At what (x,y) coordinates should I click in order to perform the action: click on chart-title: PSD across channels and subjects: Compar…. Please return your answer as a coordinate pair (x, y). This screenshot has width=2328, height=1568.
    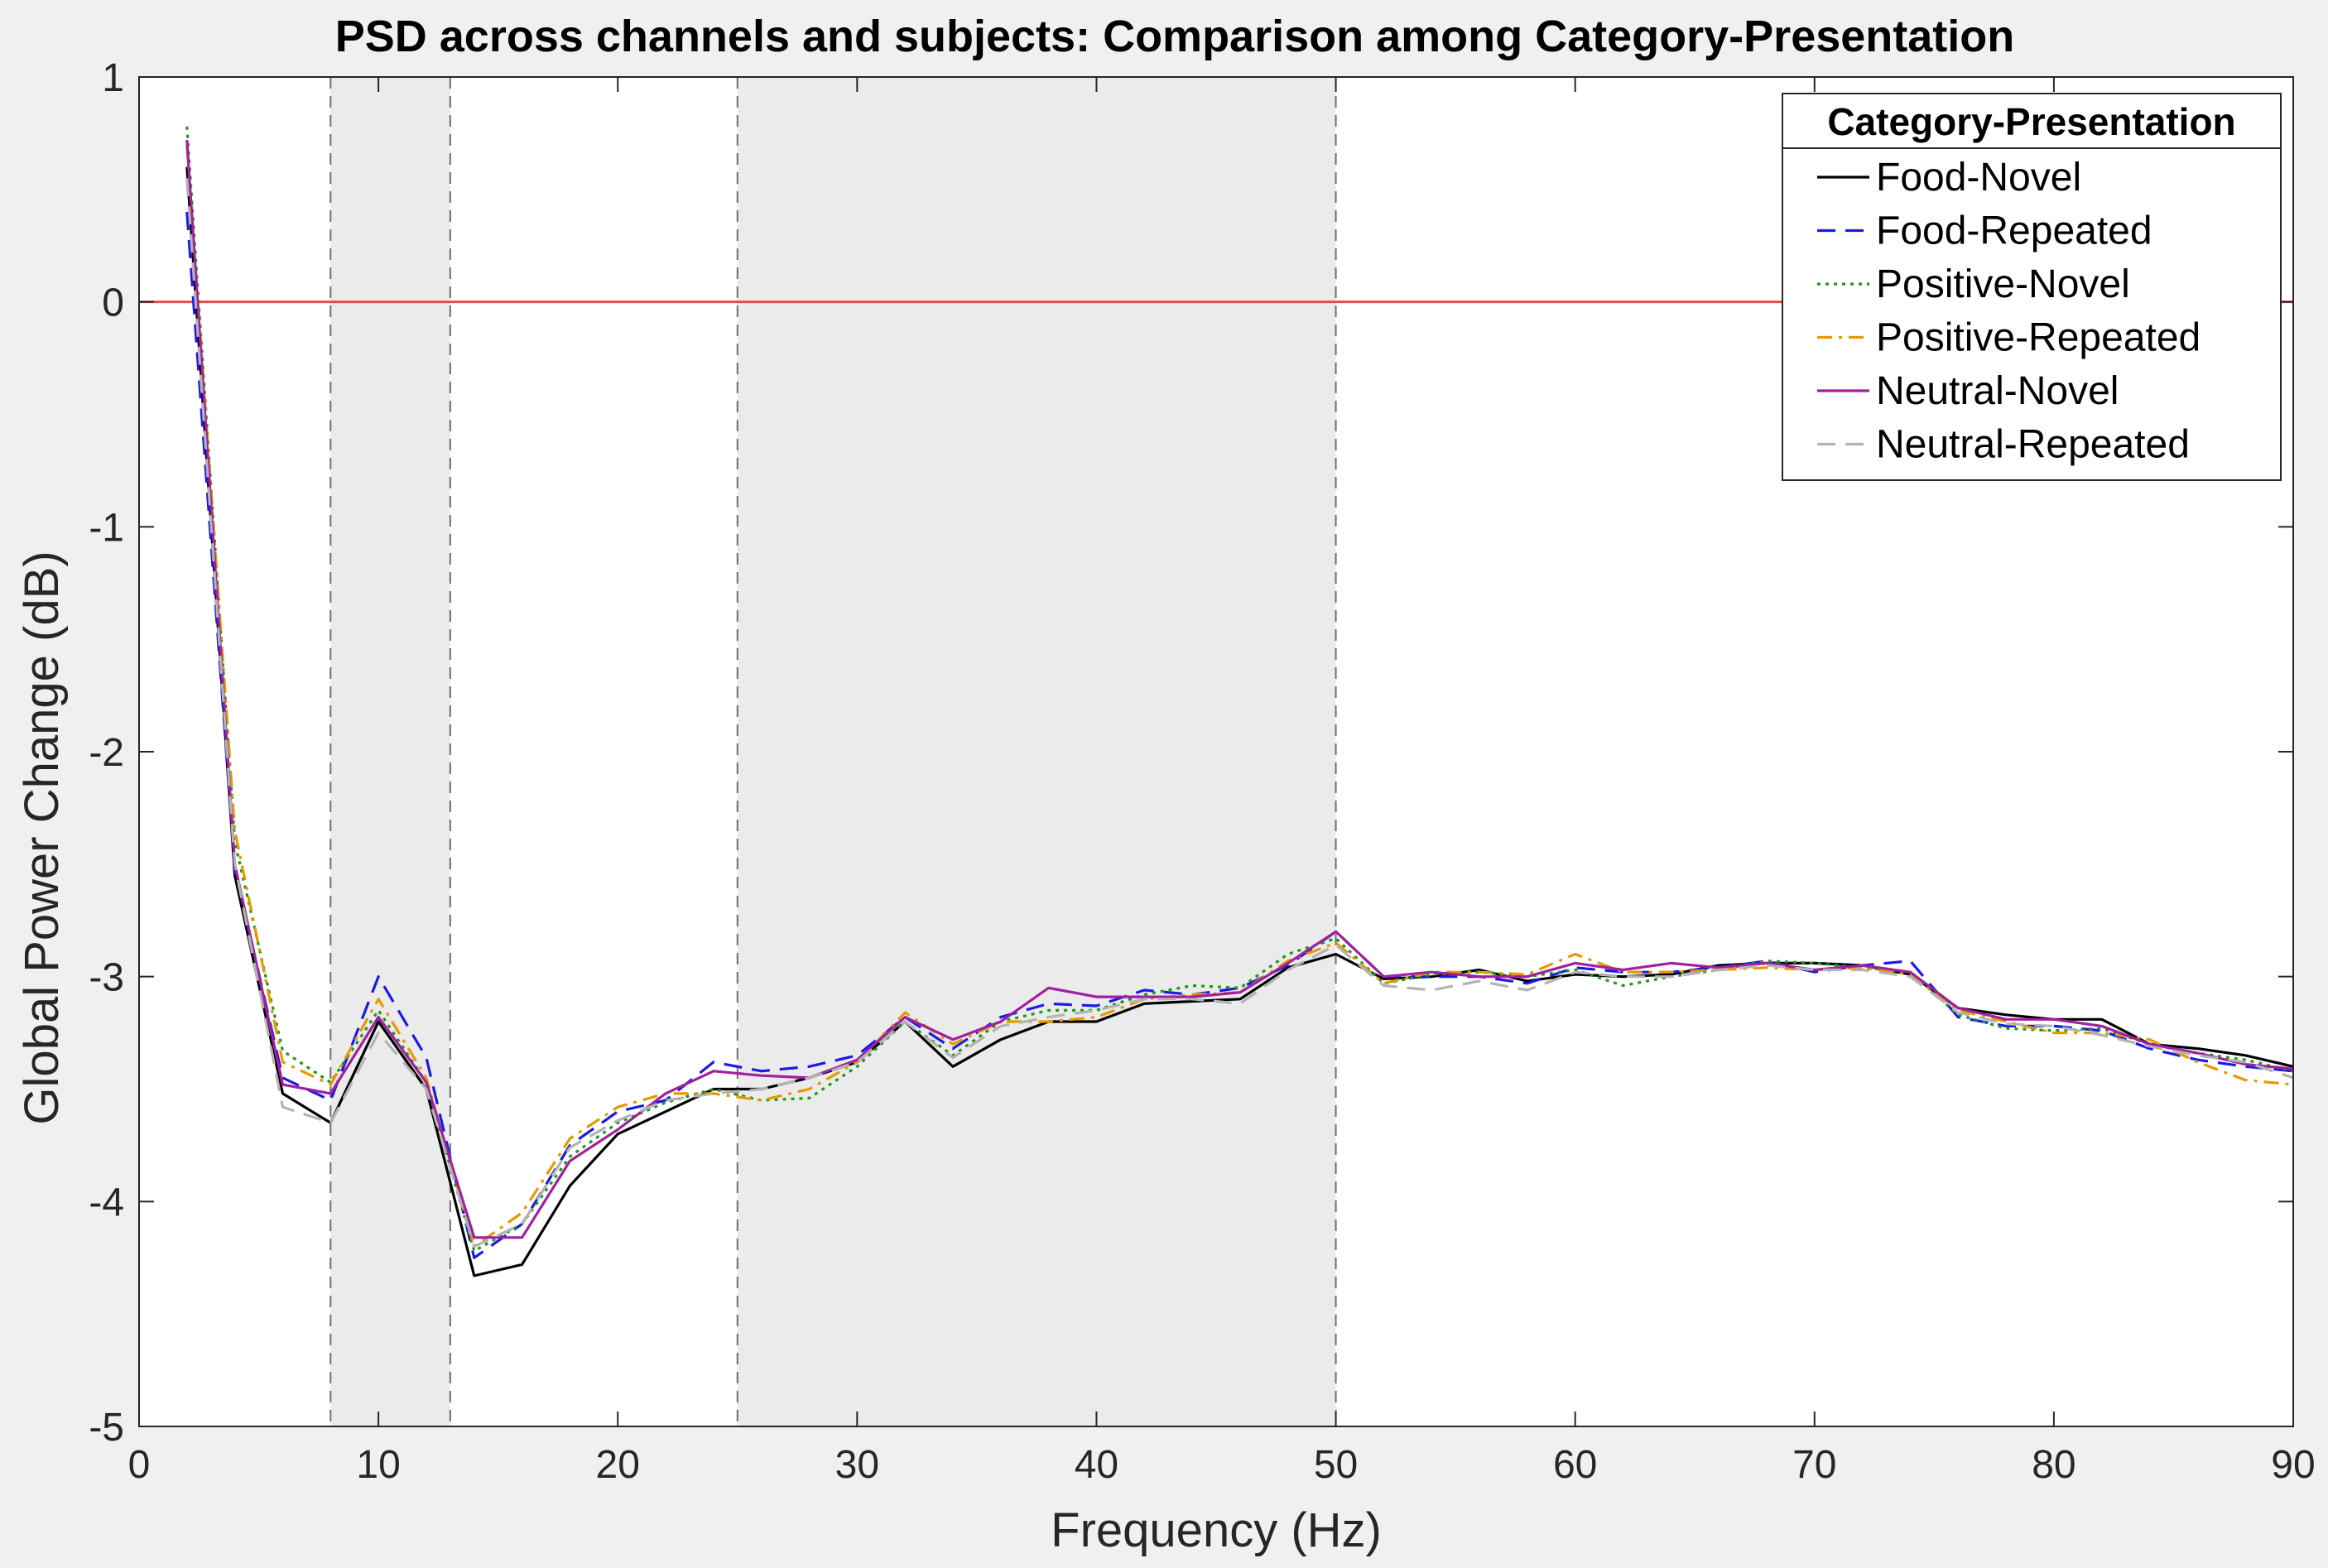
    Looking at the image, I should click on (1175, 36).